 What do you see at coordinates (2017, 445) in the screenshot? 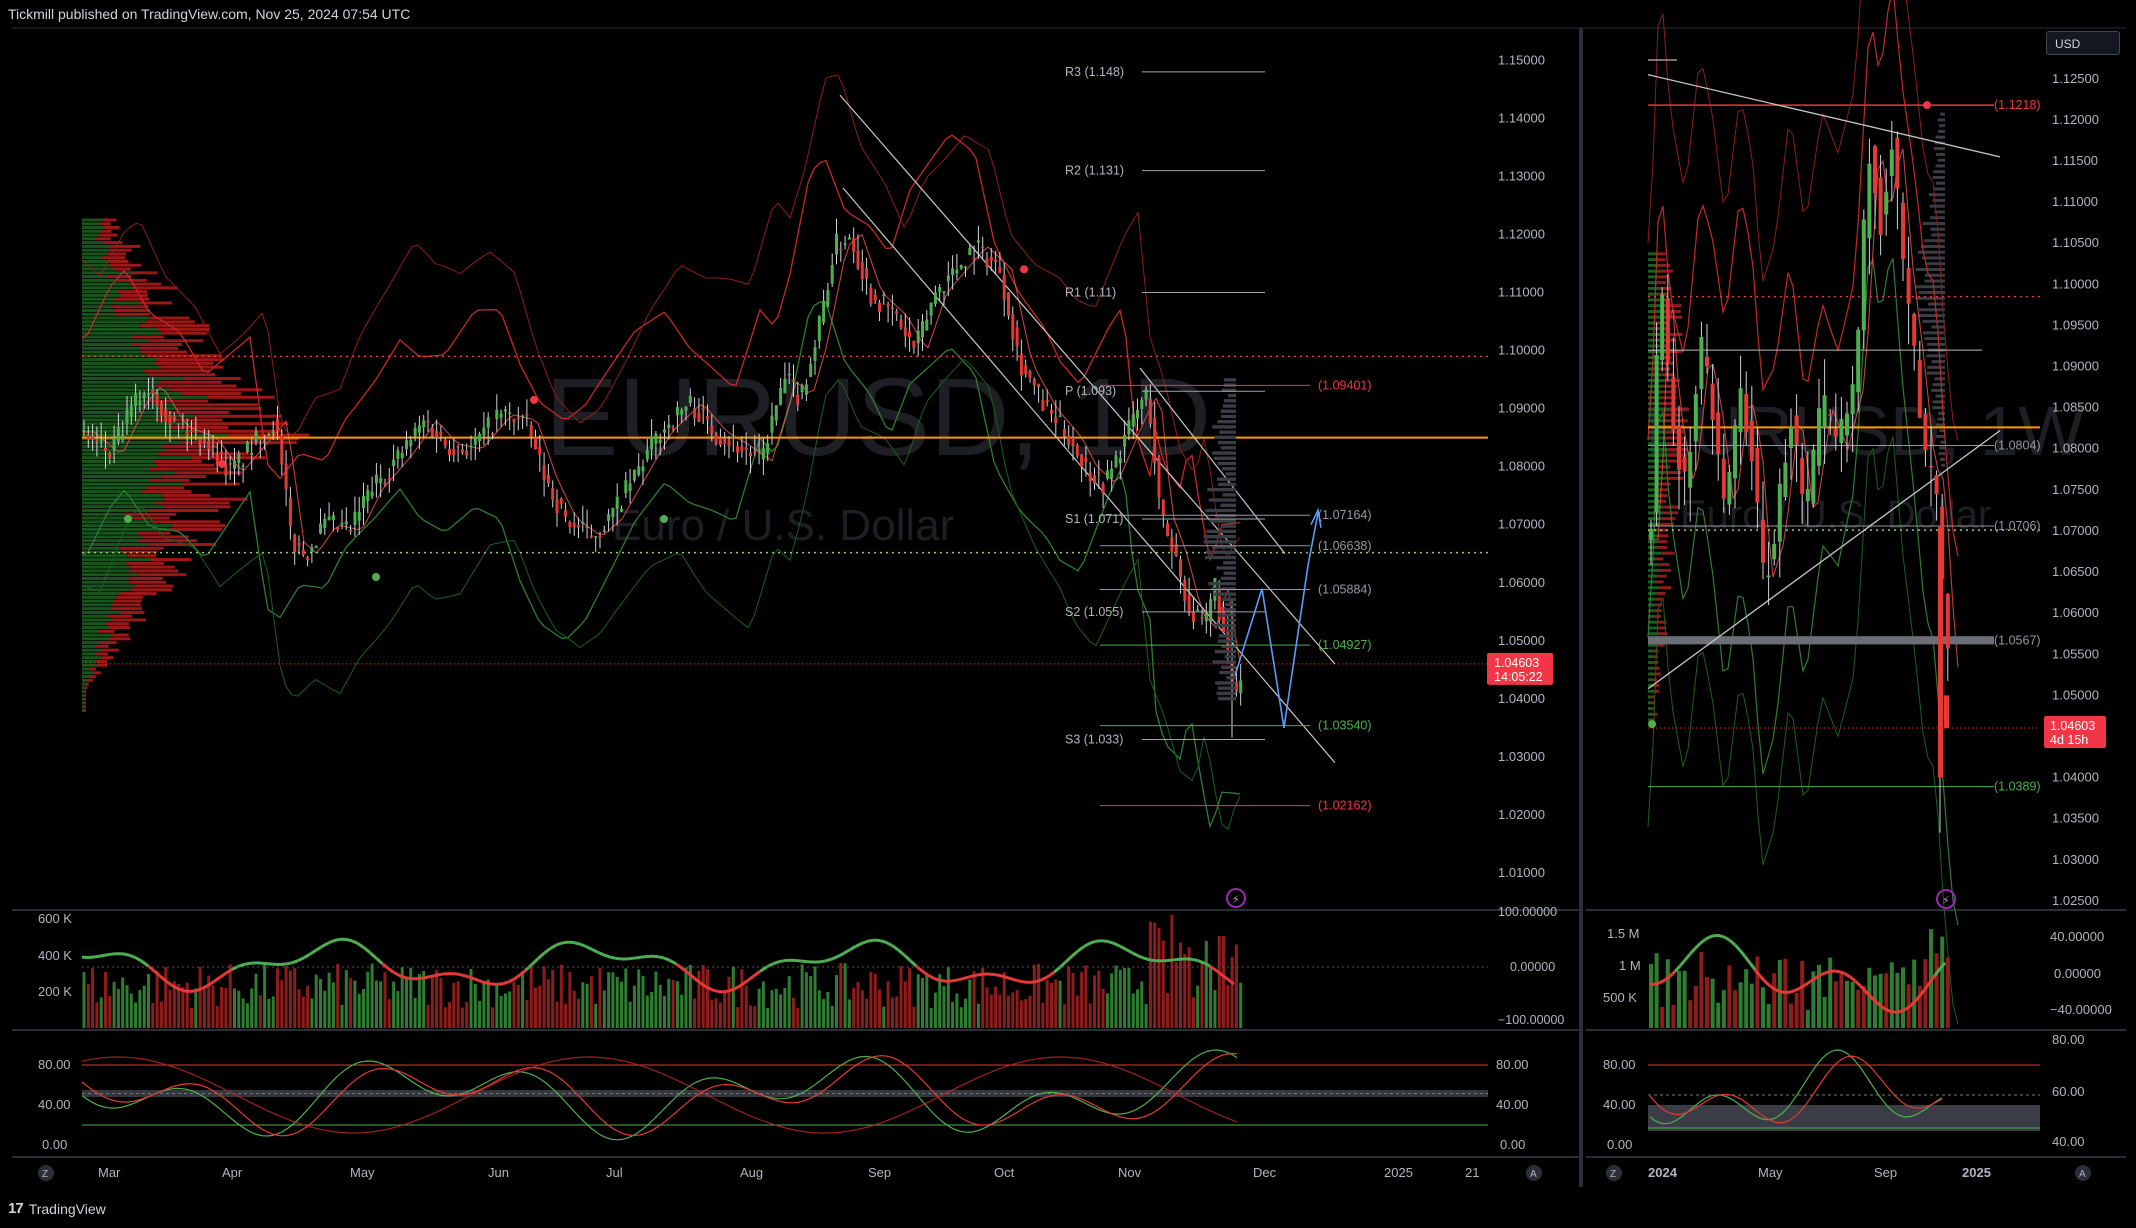
I see `level-label-right: (1.0804)` at bounding box center [2017, 445].